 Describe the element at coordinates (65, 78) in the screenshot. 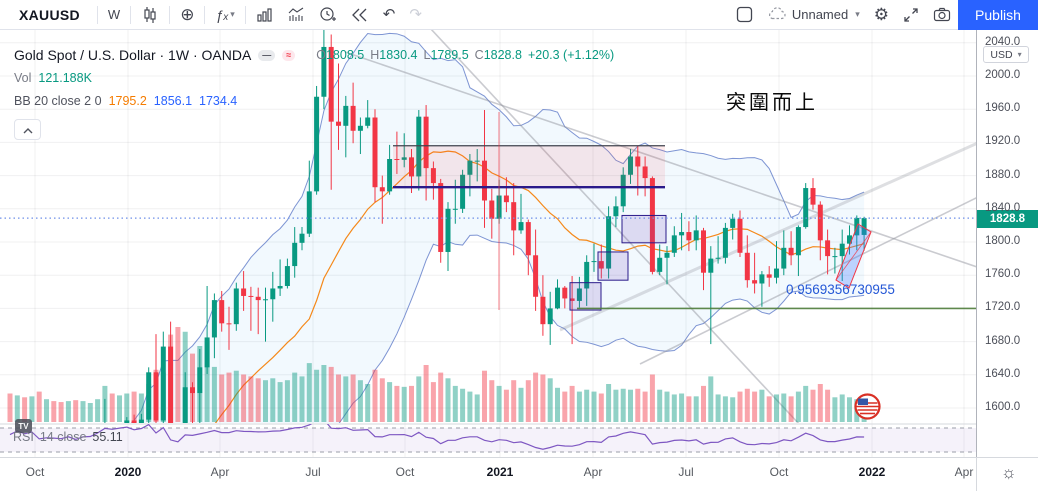

I see `volume-value: 121.188K` at that location.